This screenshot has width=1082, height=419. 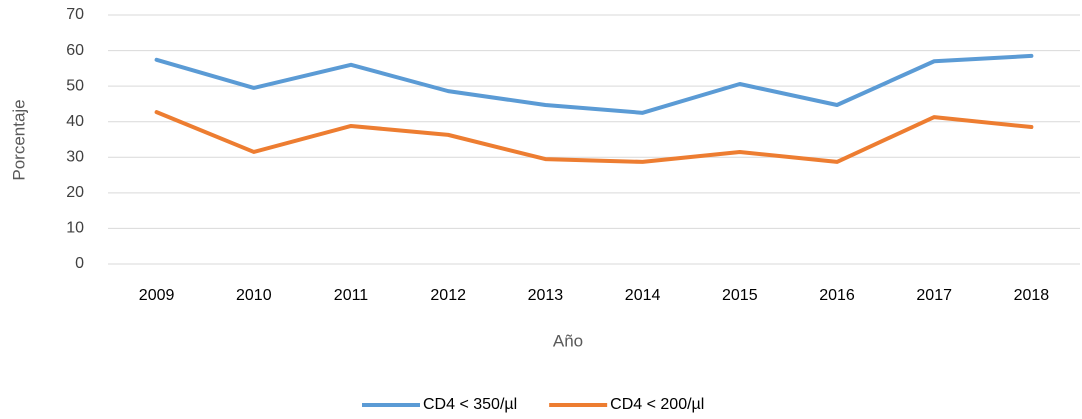 I want to click on x-tick-label: 2016, so click(x=837, y=295).